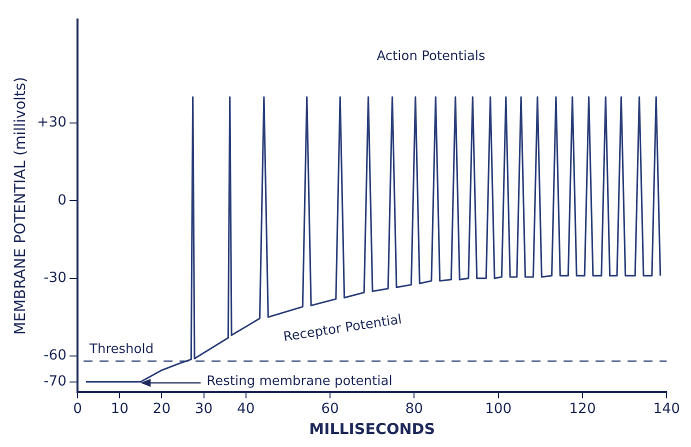 This screenshot has height=447, width=691. I want to click on x-tick-label: 80, so click(414, 409).